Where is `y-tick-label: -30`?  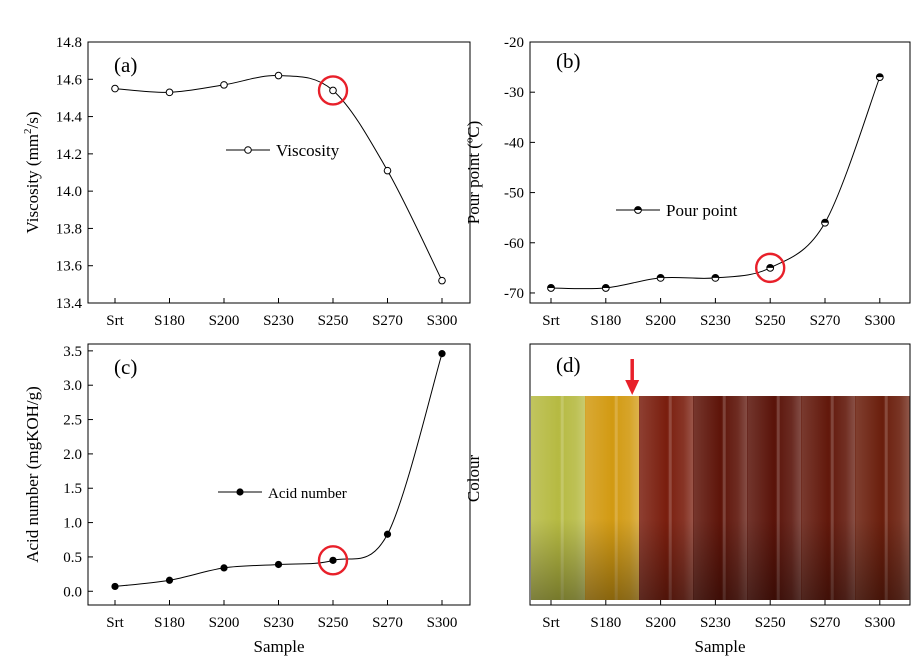 y-tick-label: -30 is located at coordinates (514, 93).